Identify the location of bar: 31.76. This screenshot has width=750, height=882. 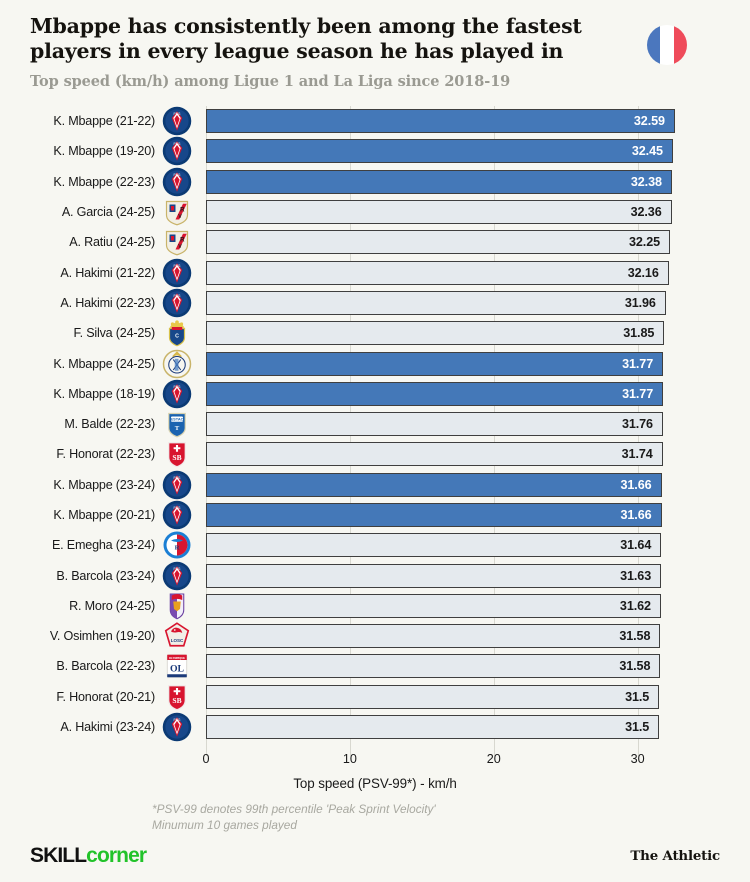
(434, 424).